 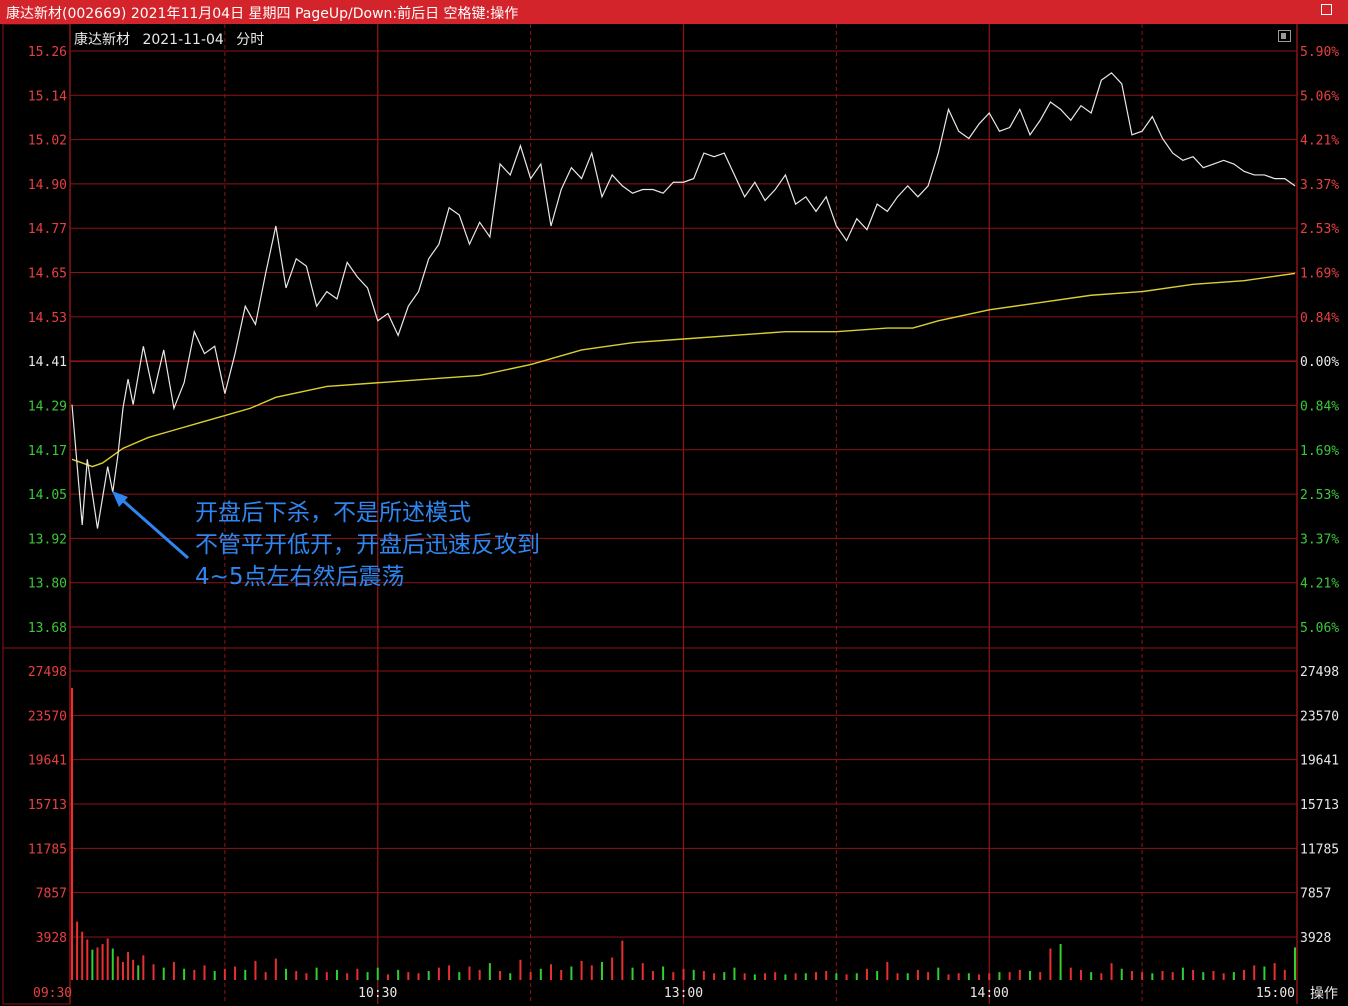 I want to click on price-tick-label: 15.14, so click(x=47, y=96).